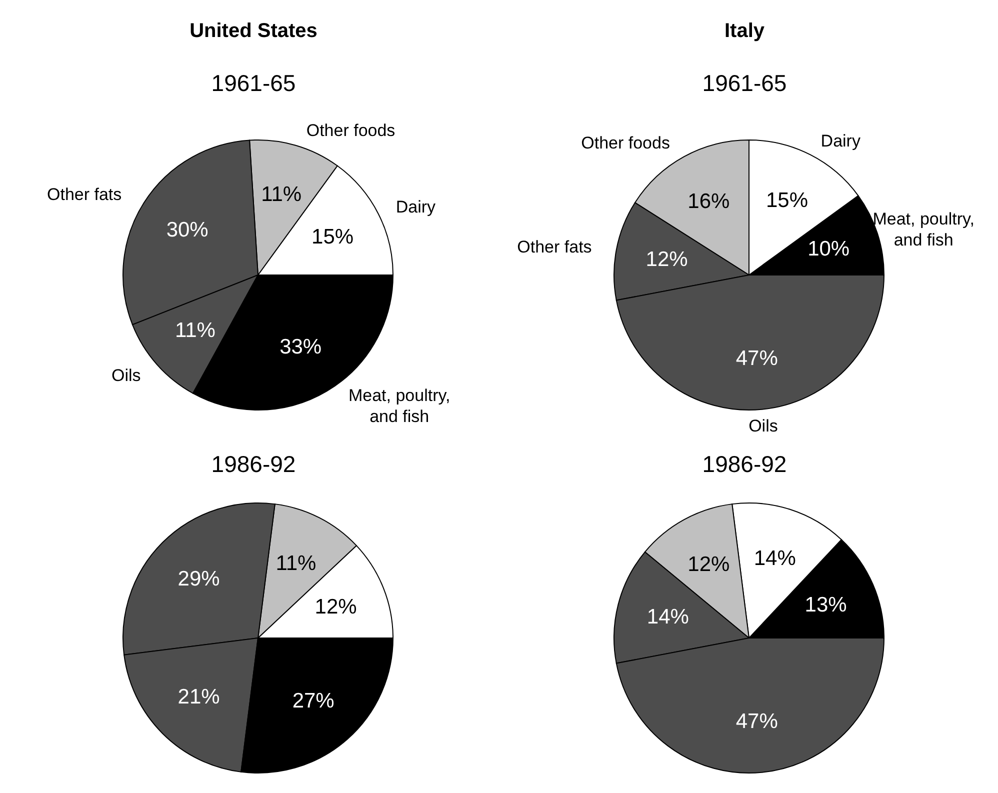 The width and height of the screenshot is (998, 793). Describe the element at coordinates (313, 700) in the screenshot. I see `data-label: 27%` at that location.